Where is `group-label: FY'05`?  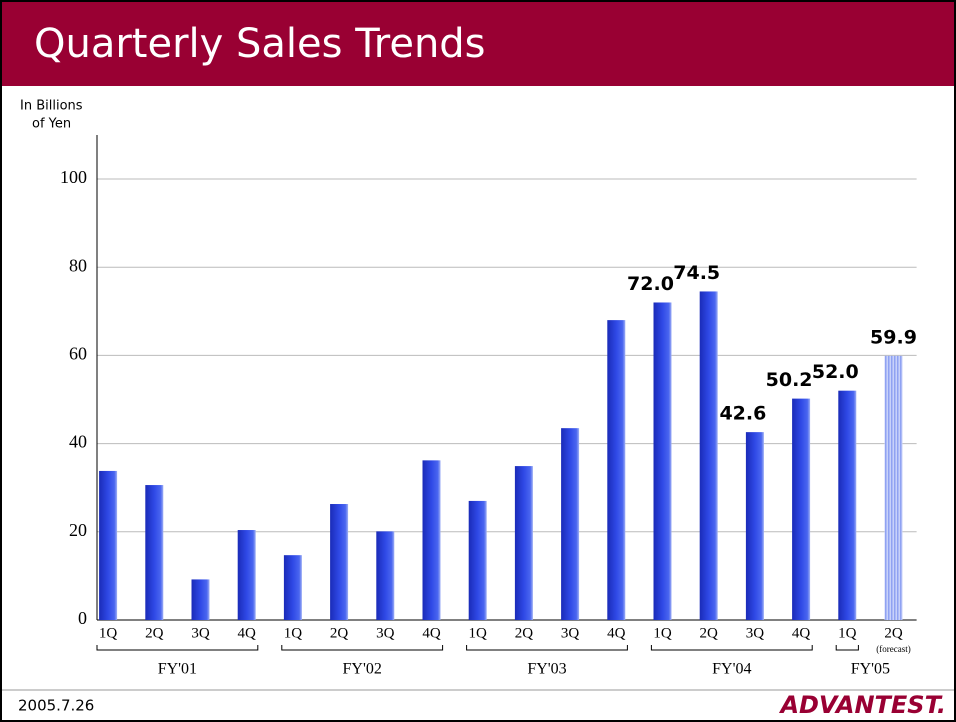
group-label: FY'05 is located at coordinates (870, 669).